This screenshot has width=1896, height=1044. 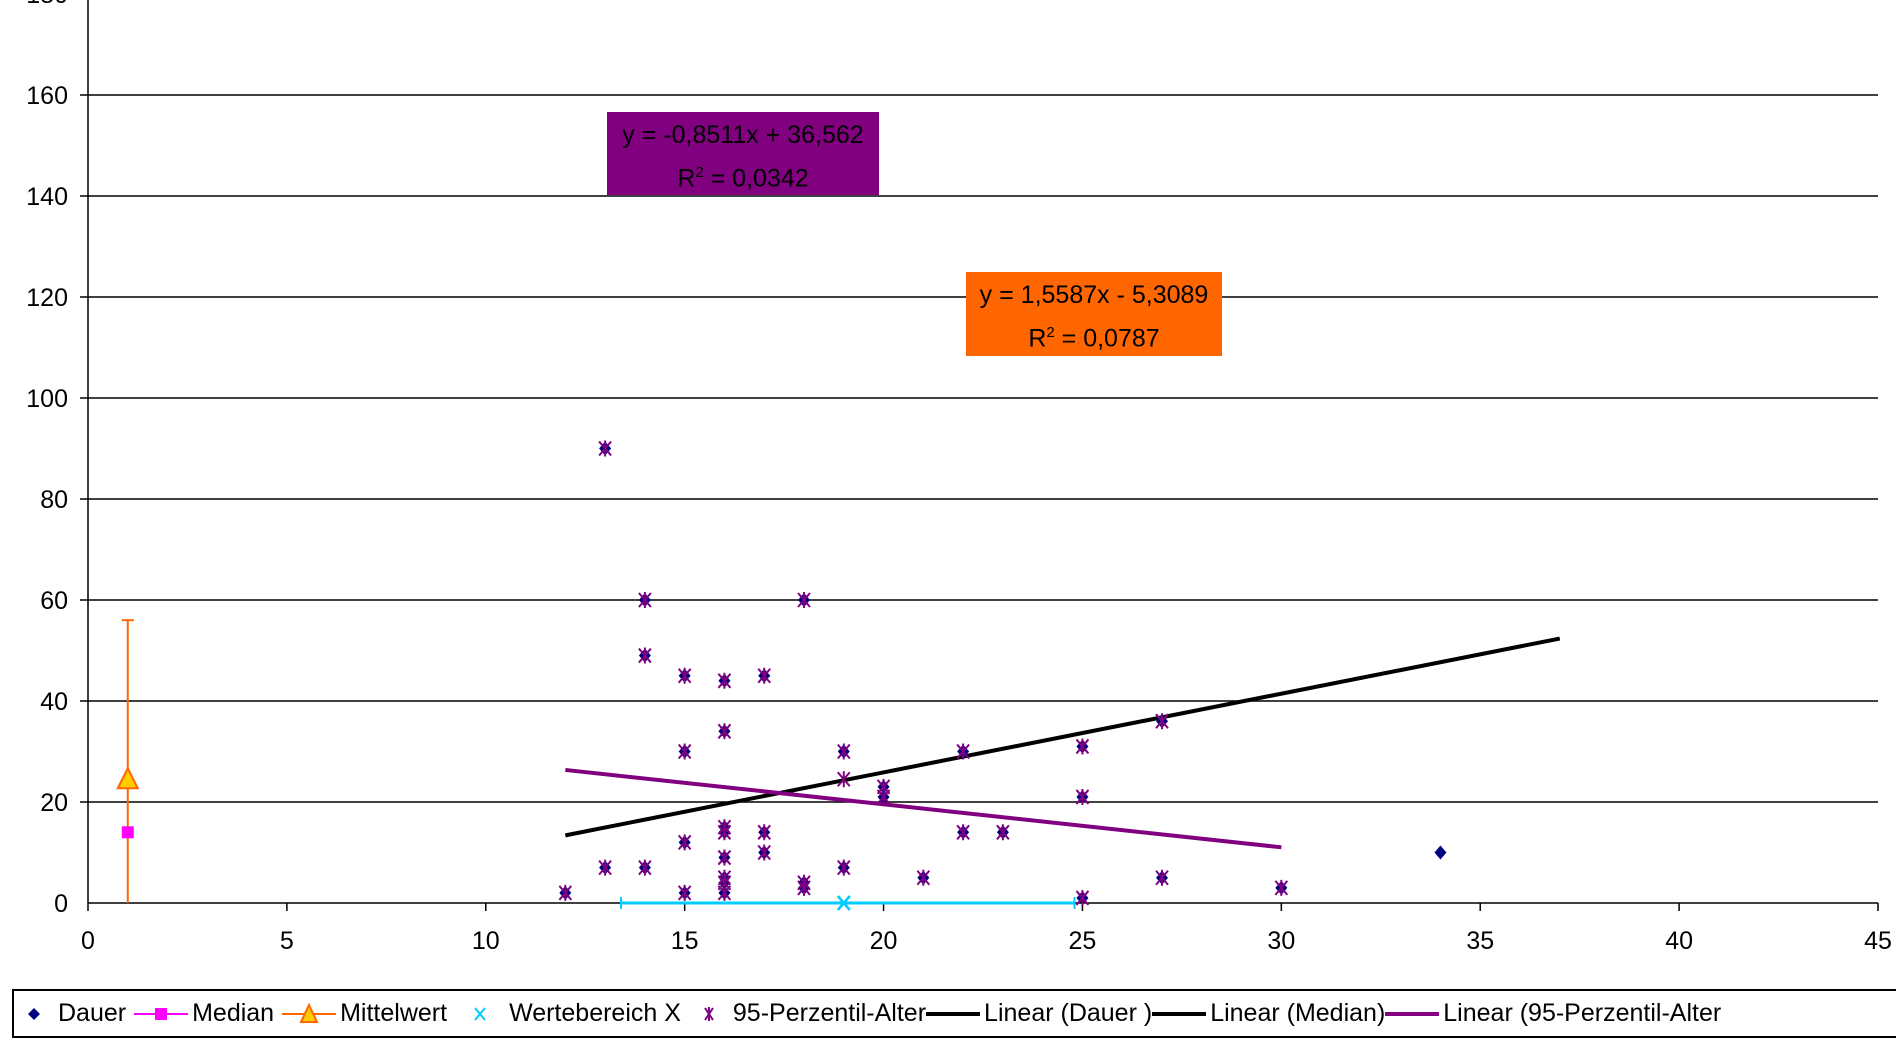 I want to click on data-point-dauer, so click(x=1440, y=852).